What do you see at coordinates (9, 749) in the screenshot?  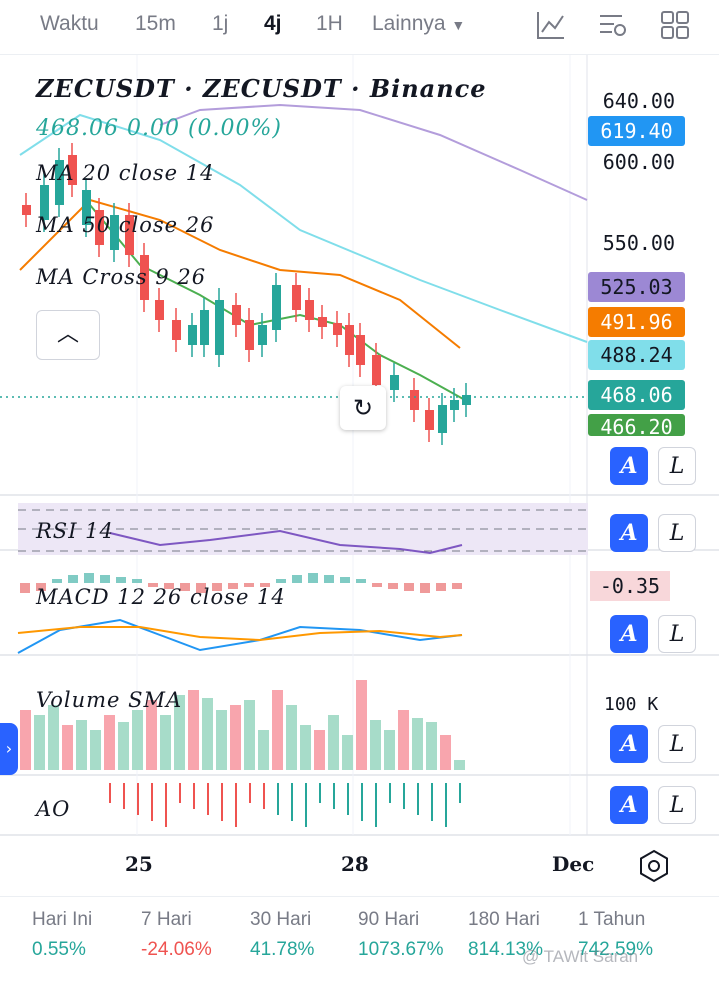 I see `expand-sidebar-tab: ›` at bounding box center [9, 749].